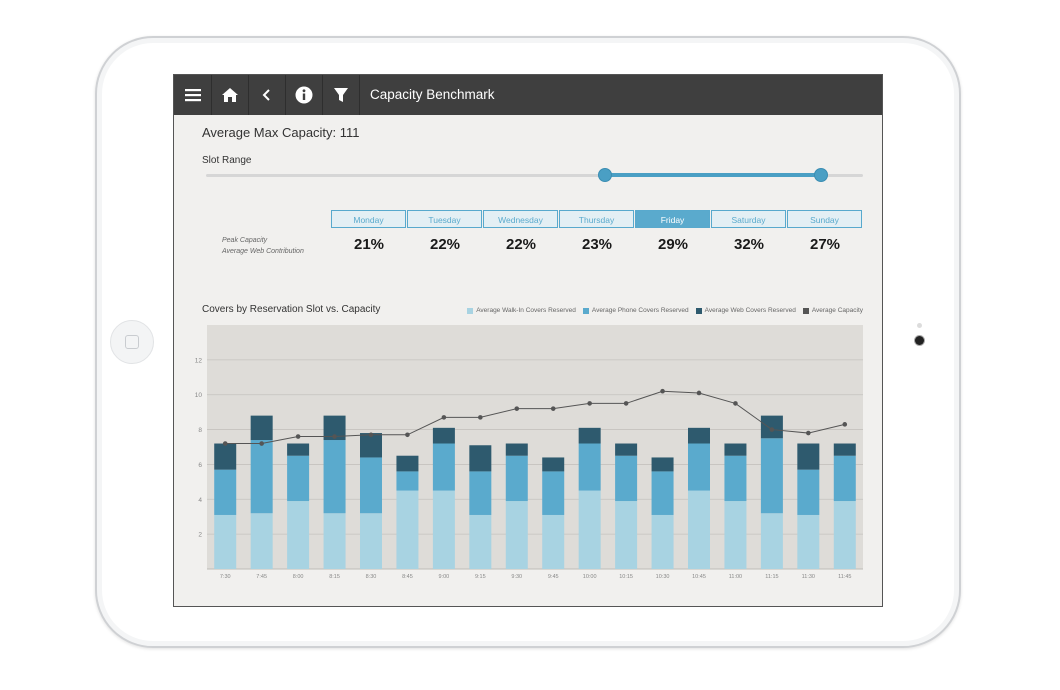 This screenshot has width=1060, height=690. I want to click on avg-max-capacity: Average Max Capacity: 111, so click(281, 132).